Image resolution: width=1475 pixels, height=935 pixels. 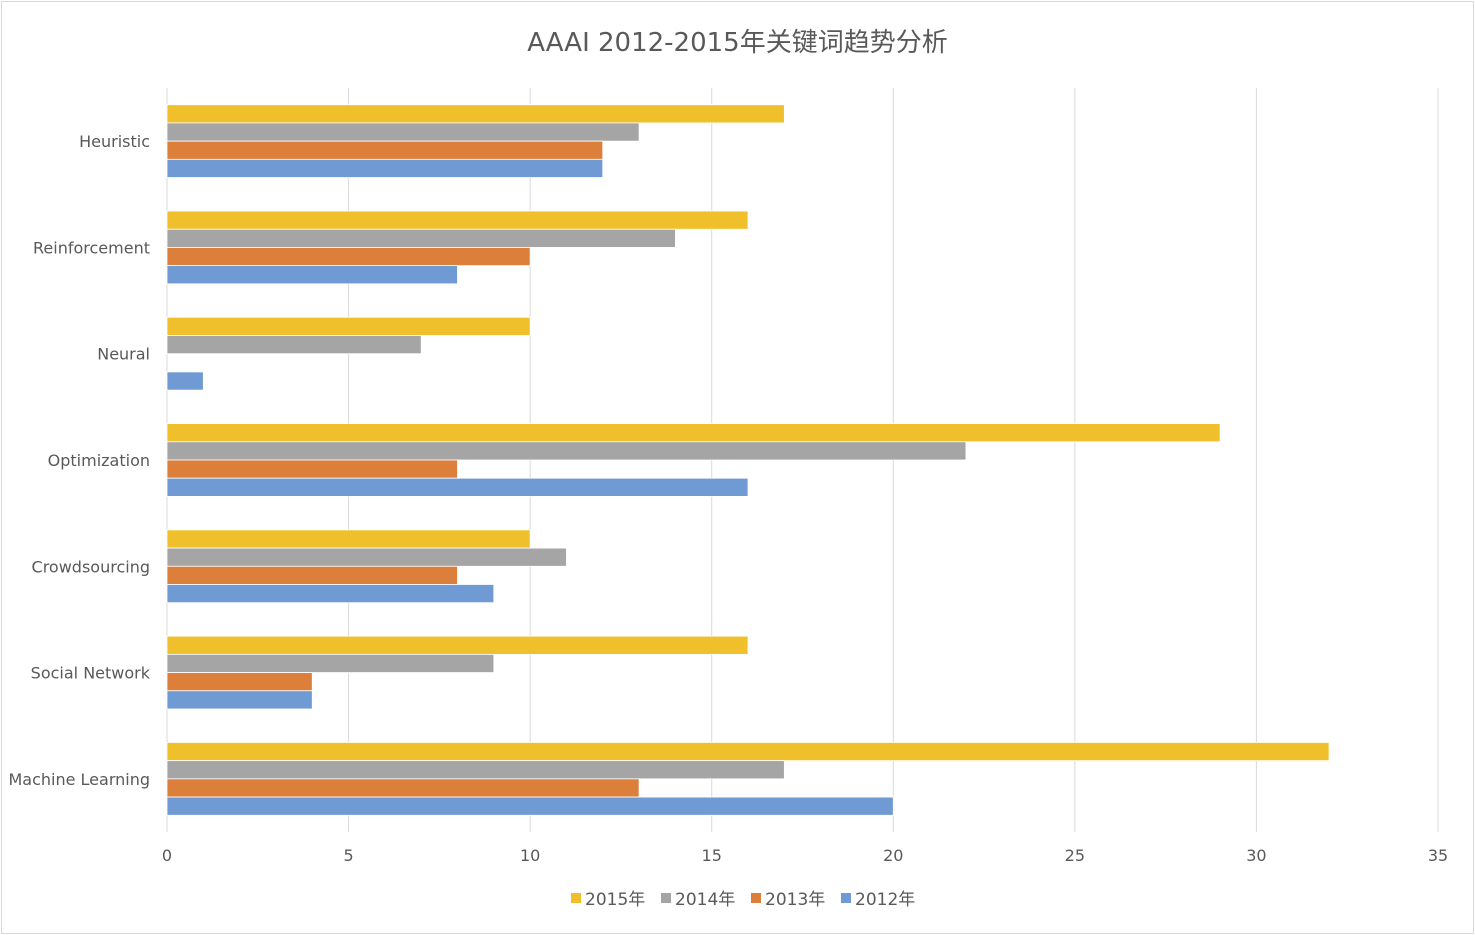 What do you see at coordinates (91, 673) in the screenshot?
I see `category-label: Social Network` at bounding box center [91, 673].